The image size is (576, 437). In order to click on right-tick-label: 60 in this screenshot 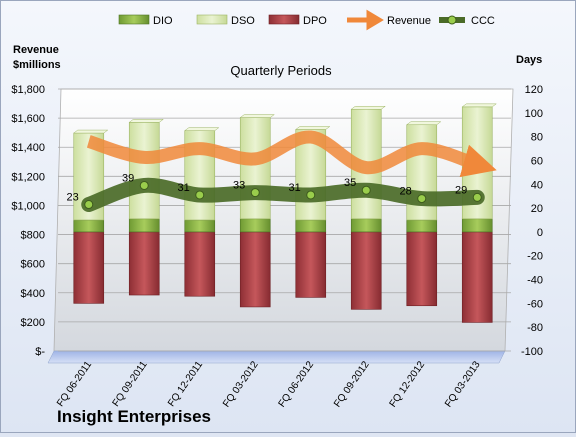, I will do `click(537, 161)`.